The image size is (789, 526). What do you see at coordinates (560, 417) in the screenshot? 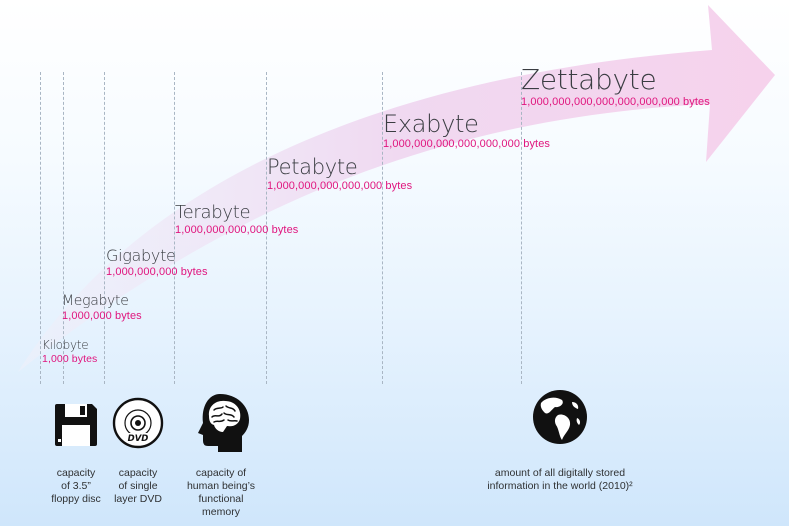
I see `globe-icon` at bounding box center [560, 417].